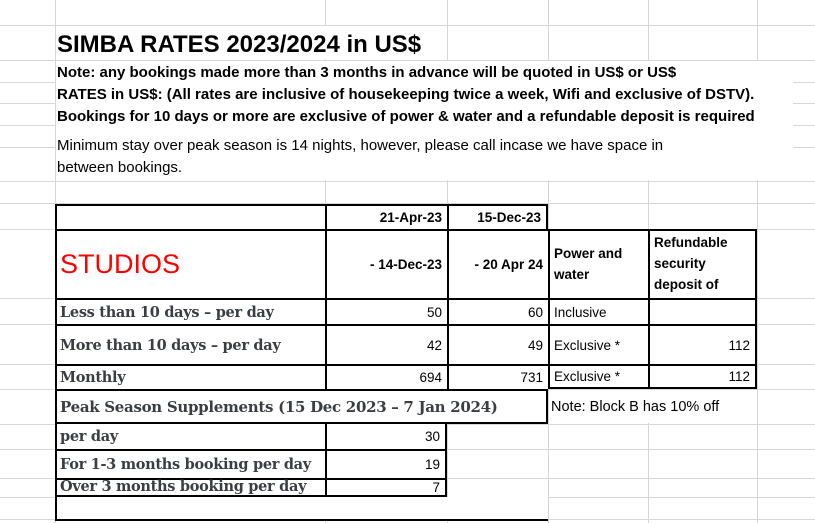 The width and height of the screenshot is (815, 523). What do you see at coordinates (190, 344) in the screenshot?
I see `row-label-cell: More than 10 days – per day` at bounding box center [190, 344].